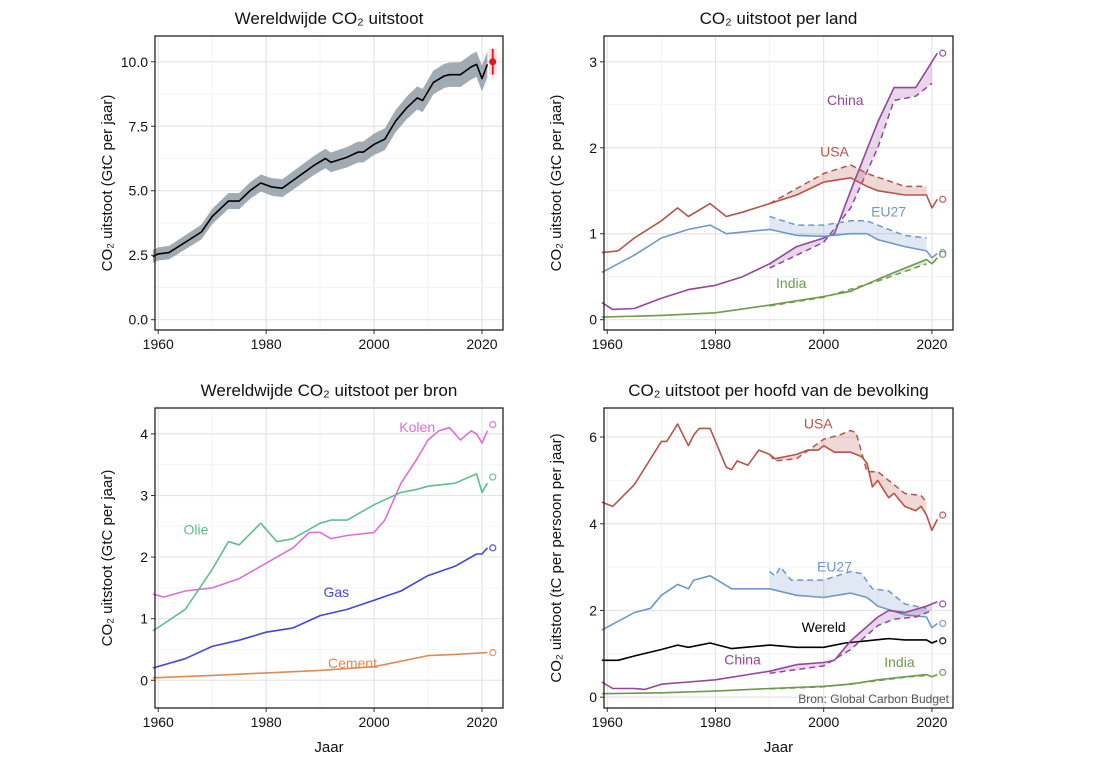  What do you see at coordinates (593, 437) in the screenshot?
I see `y-tick-label: 6` at bounding box center [593, 437].